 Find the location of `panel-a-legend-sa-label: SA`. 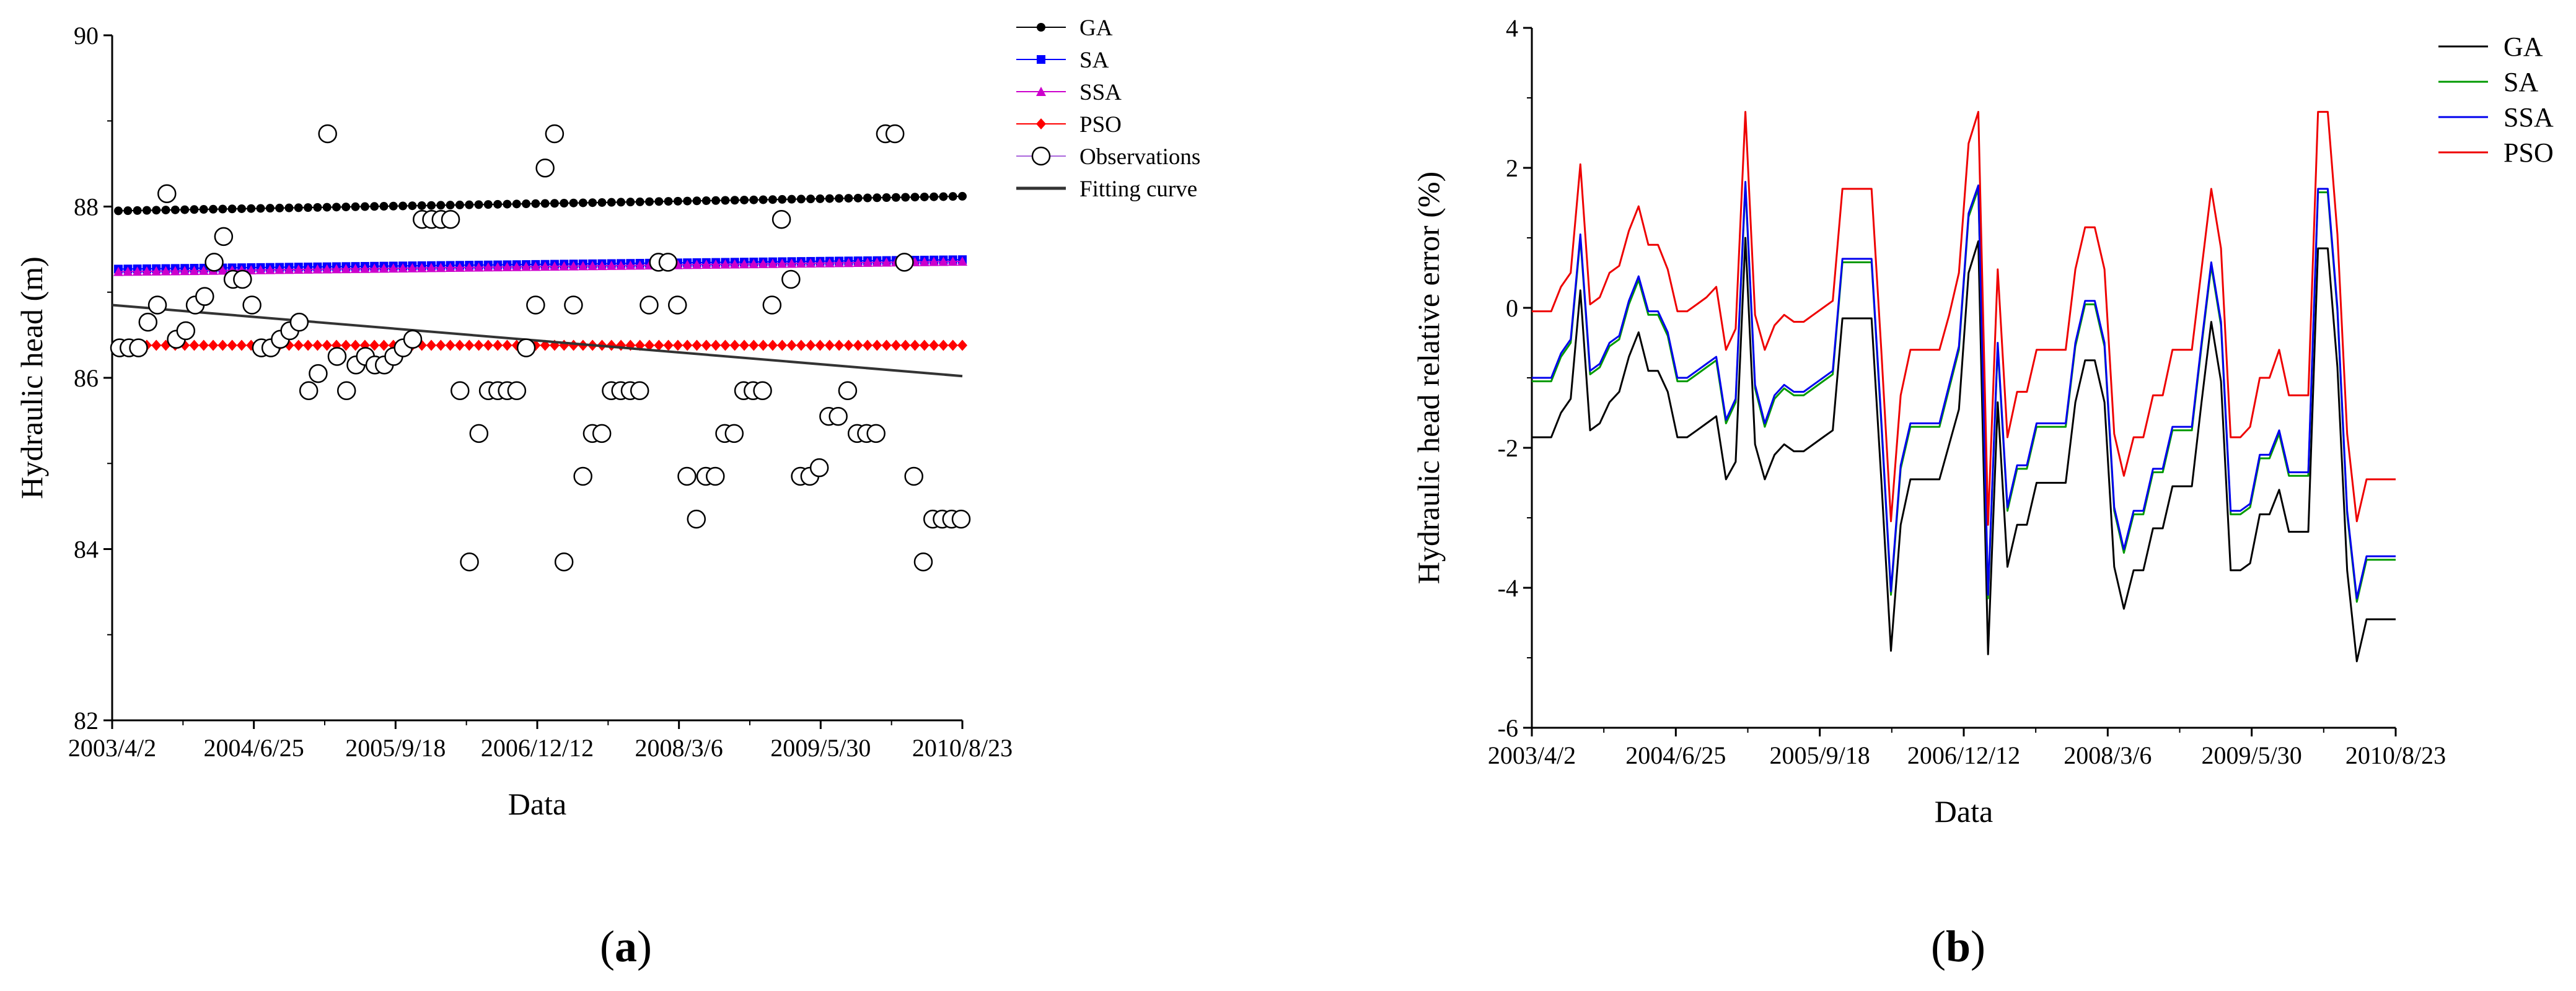

panel-a-legend-sa-label: SA is located at coordinates (1094, 60).